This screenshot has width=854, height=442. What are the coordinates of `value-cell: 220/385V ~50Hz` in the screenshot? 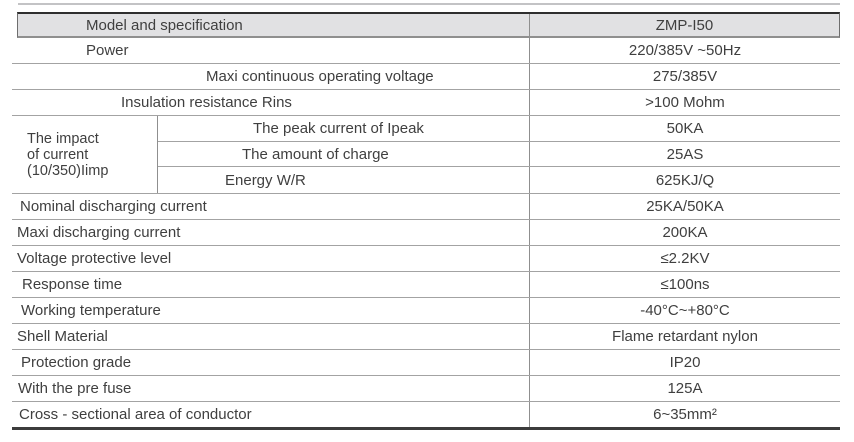 It's located at (685, 50).